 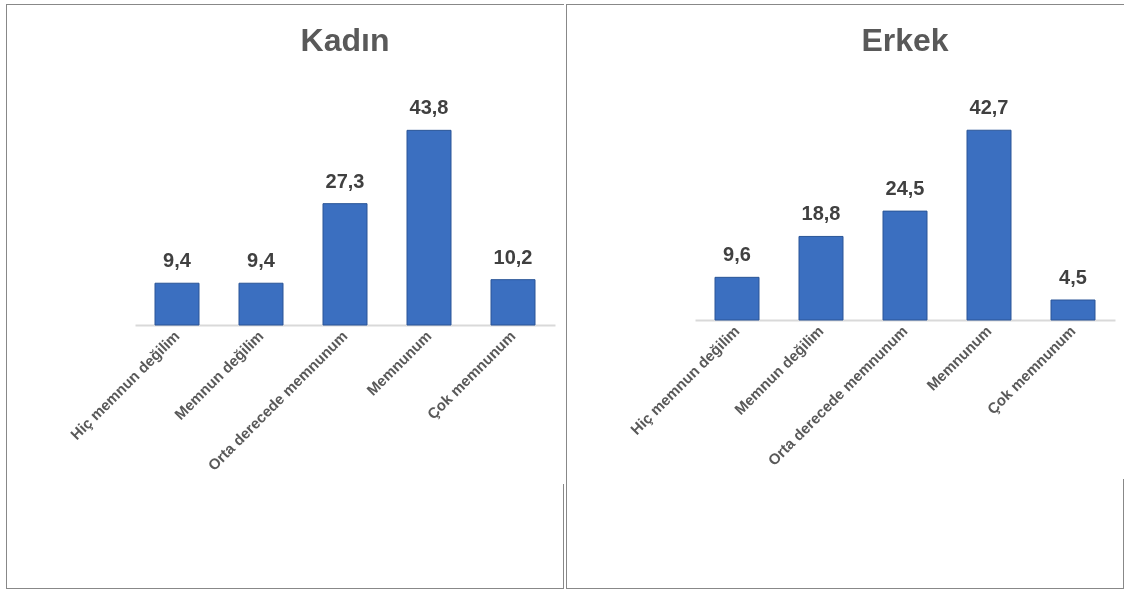 I want to click on data-label: 27,3, so click(x=345, y=180).